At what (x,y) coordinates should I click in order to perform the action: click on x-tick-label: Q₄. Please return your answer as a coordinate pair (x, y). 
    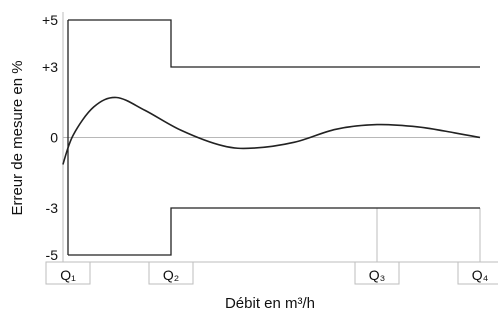
    Looking at the image, I should click on (480, 275).